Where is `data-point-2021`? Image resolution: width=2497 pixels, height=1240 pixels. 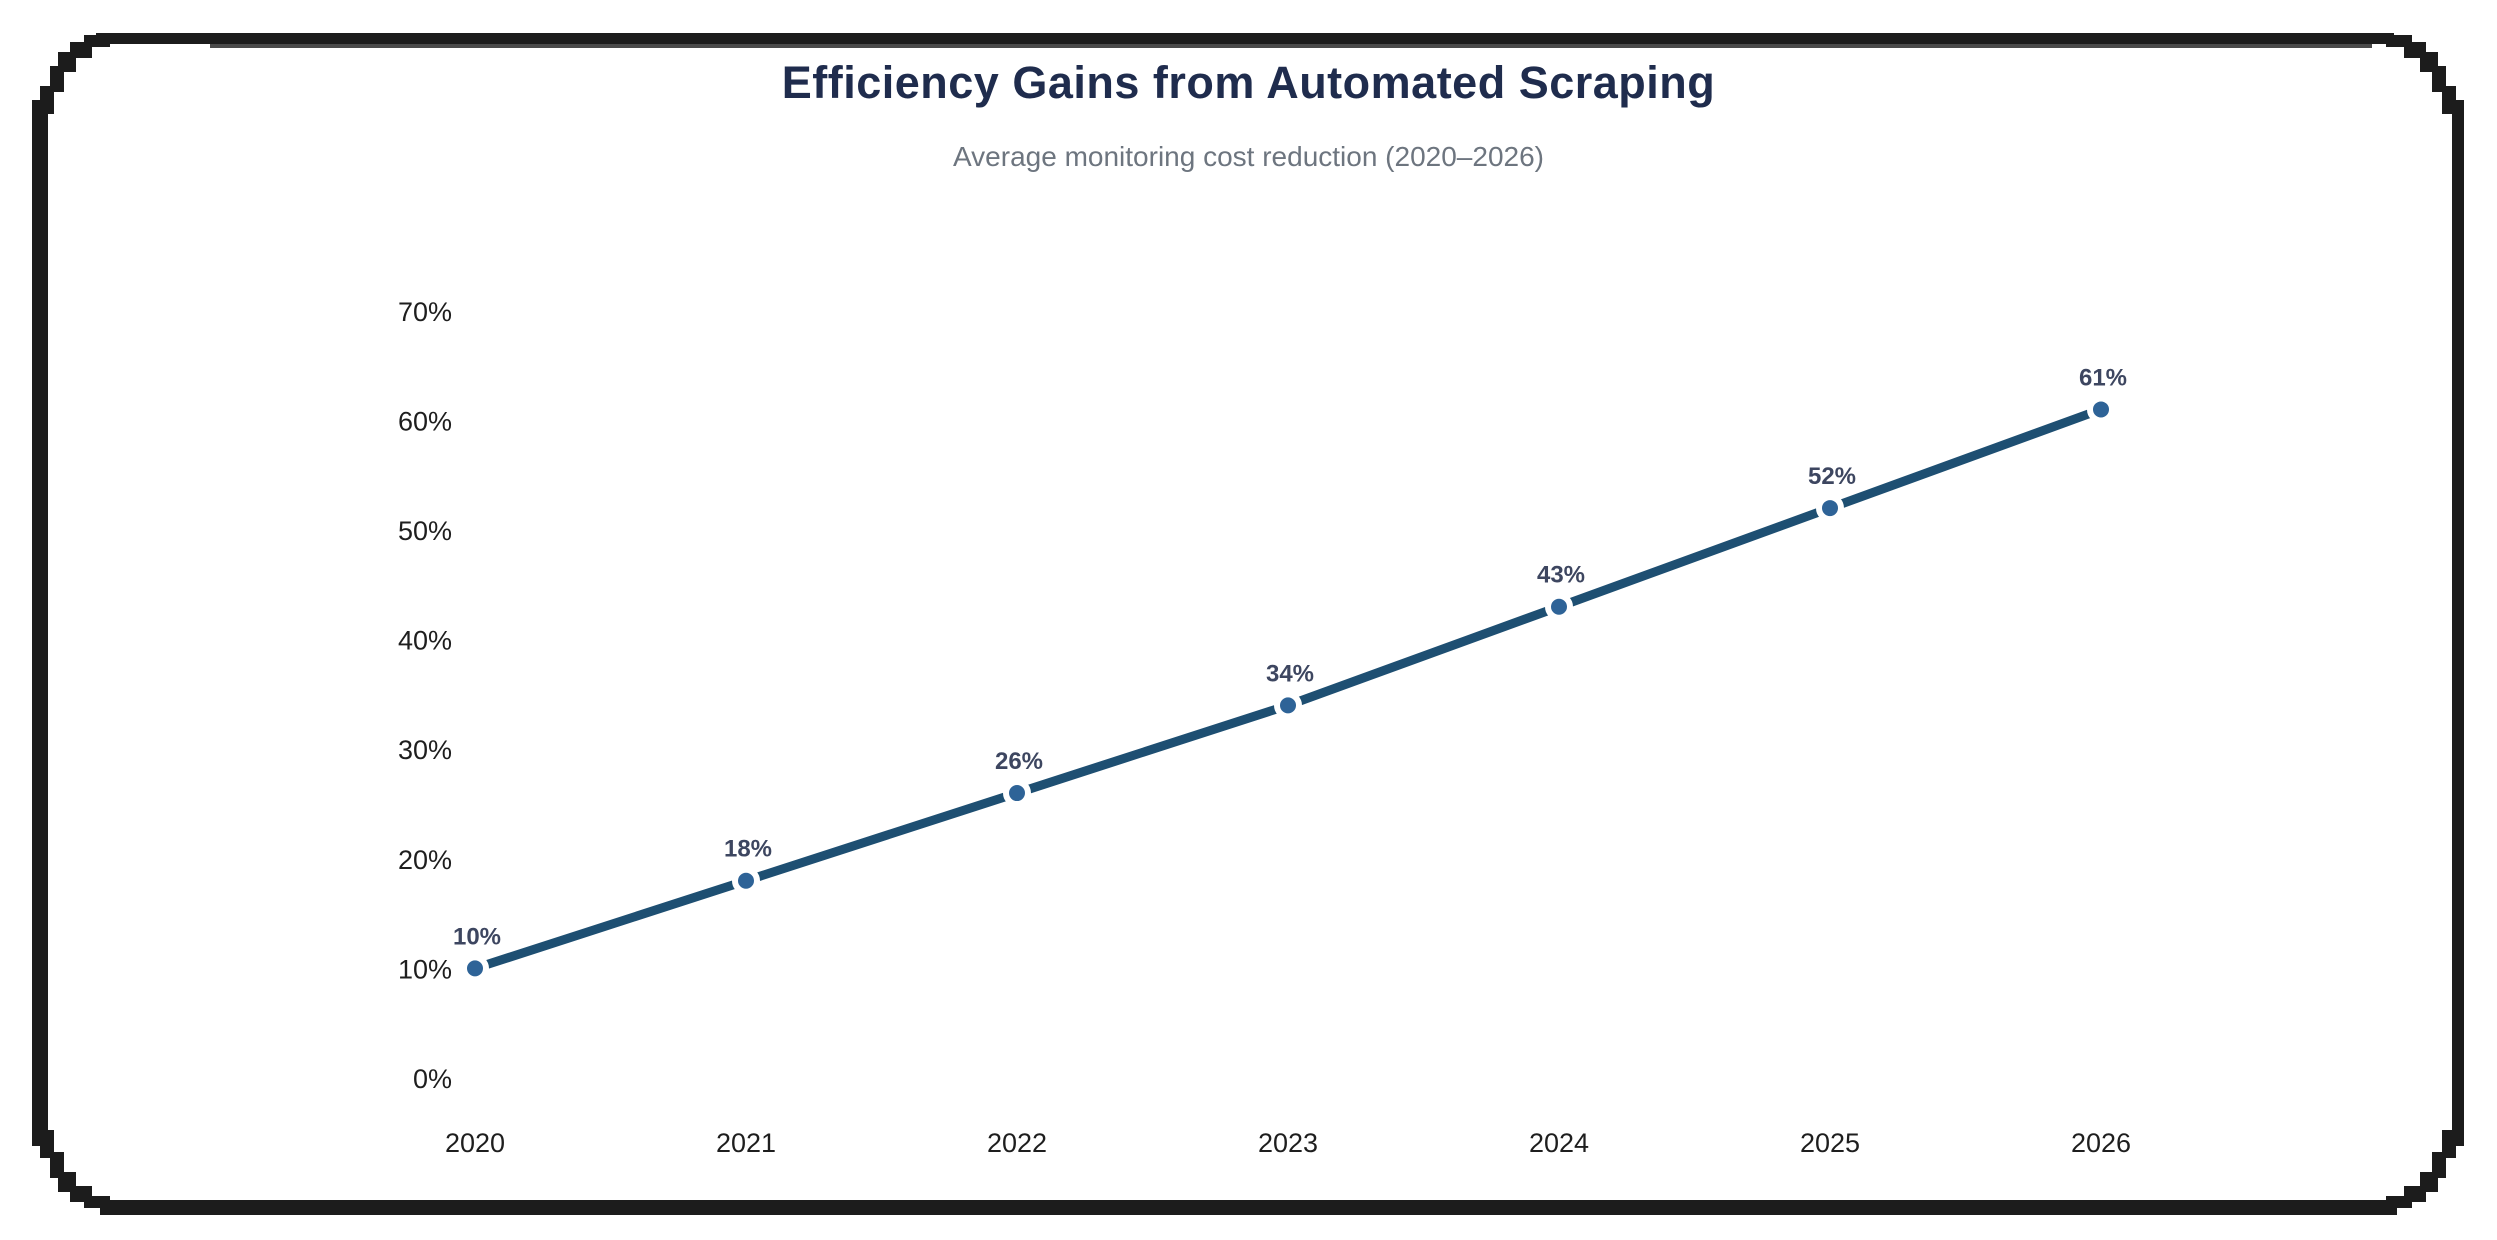 data-point-2021 is located at coordinates (746, 880).